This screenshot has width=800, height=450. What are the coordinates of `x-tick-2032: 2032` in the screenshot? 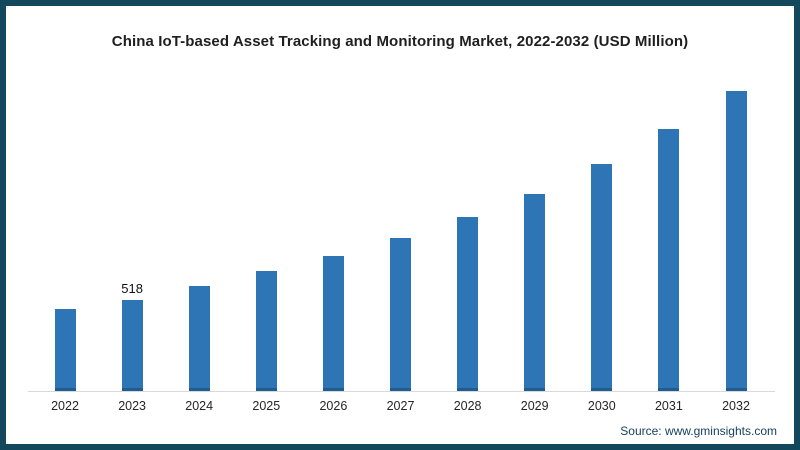 It's located at (736, 406).